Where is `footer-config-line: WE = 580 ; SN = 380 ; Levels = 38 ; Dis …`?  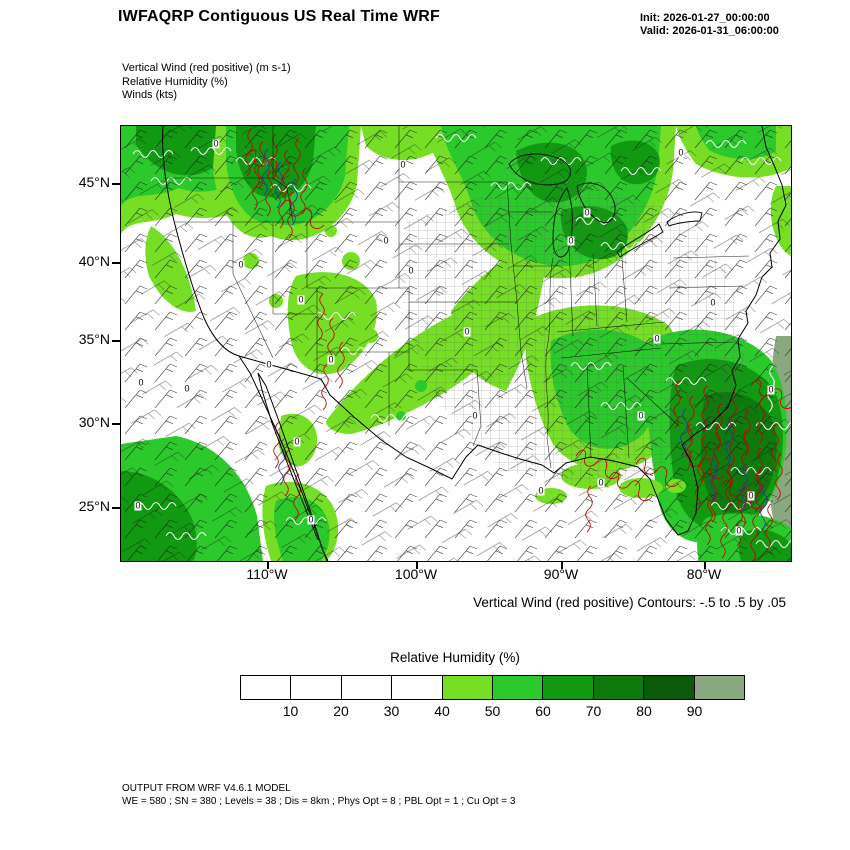 footer-config-line: WE = 580 ; SN = 380 ; Levels = 38 ; Dis … is located at coordinates (319, 801).